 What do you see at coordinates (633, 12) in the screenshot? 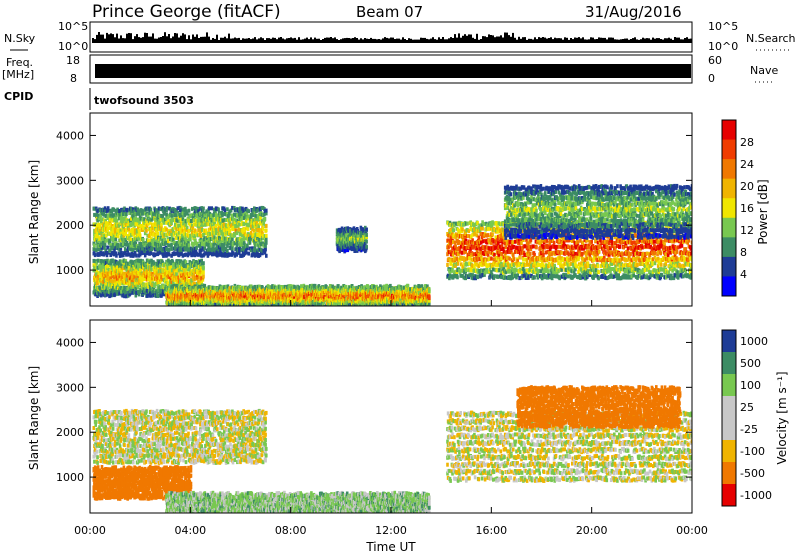
I see `date-label: 31/Aug/2016` at bounding box center [633, 12].